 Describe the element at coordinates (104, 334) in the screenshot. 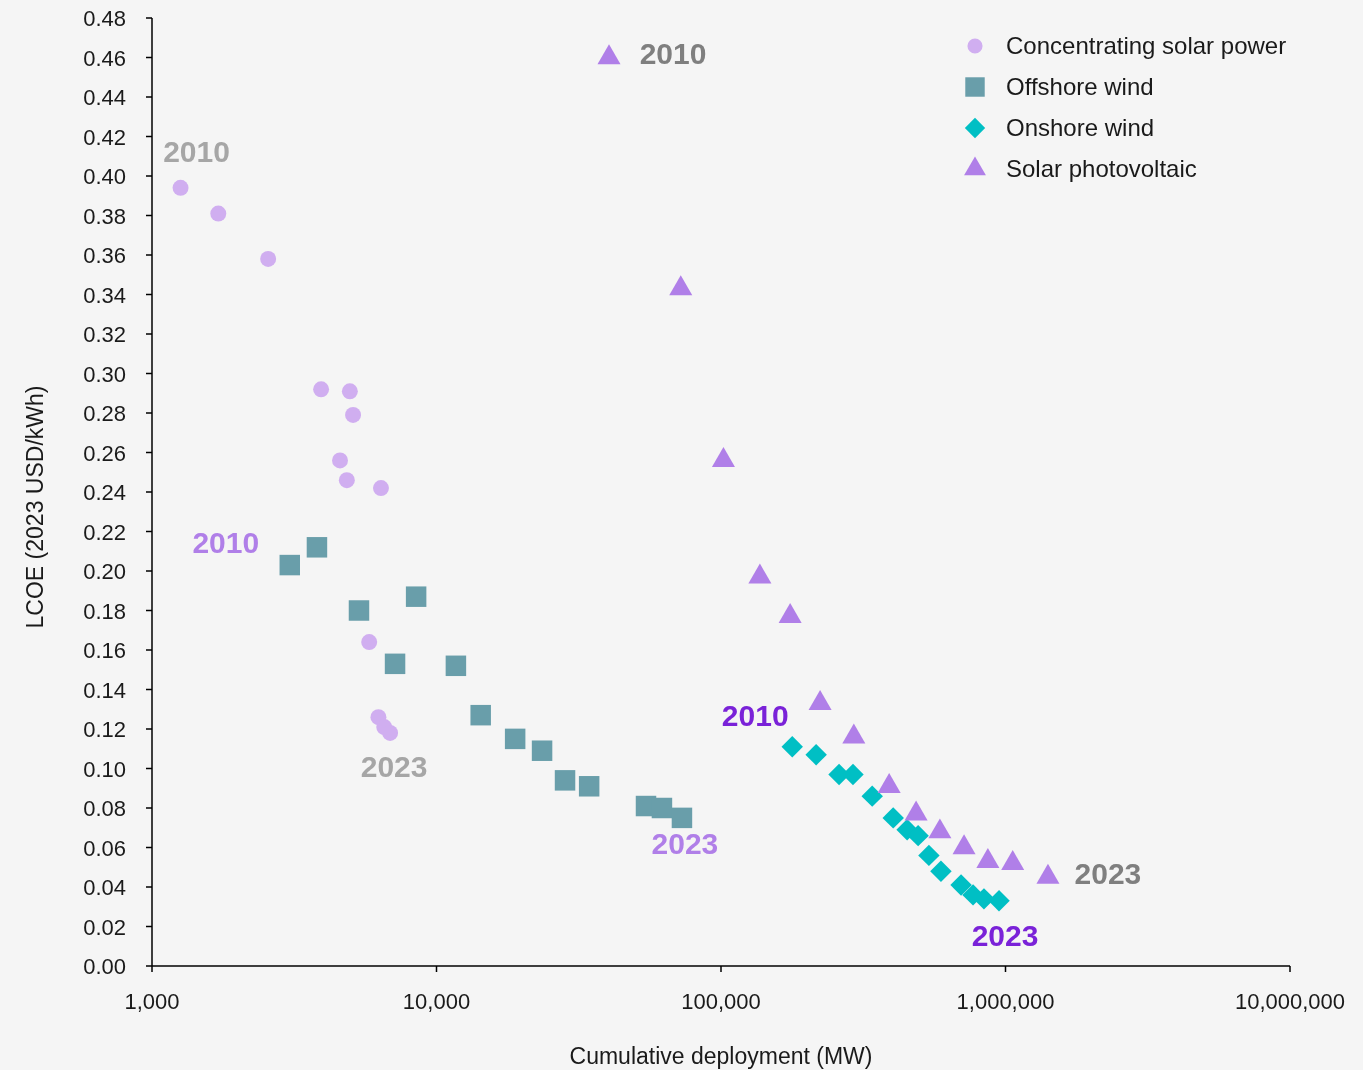

I see `y-tick-label: 0.32` at that location.